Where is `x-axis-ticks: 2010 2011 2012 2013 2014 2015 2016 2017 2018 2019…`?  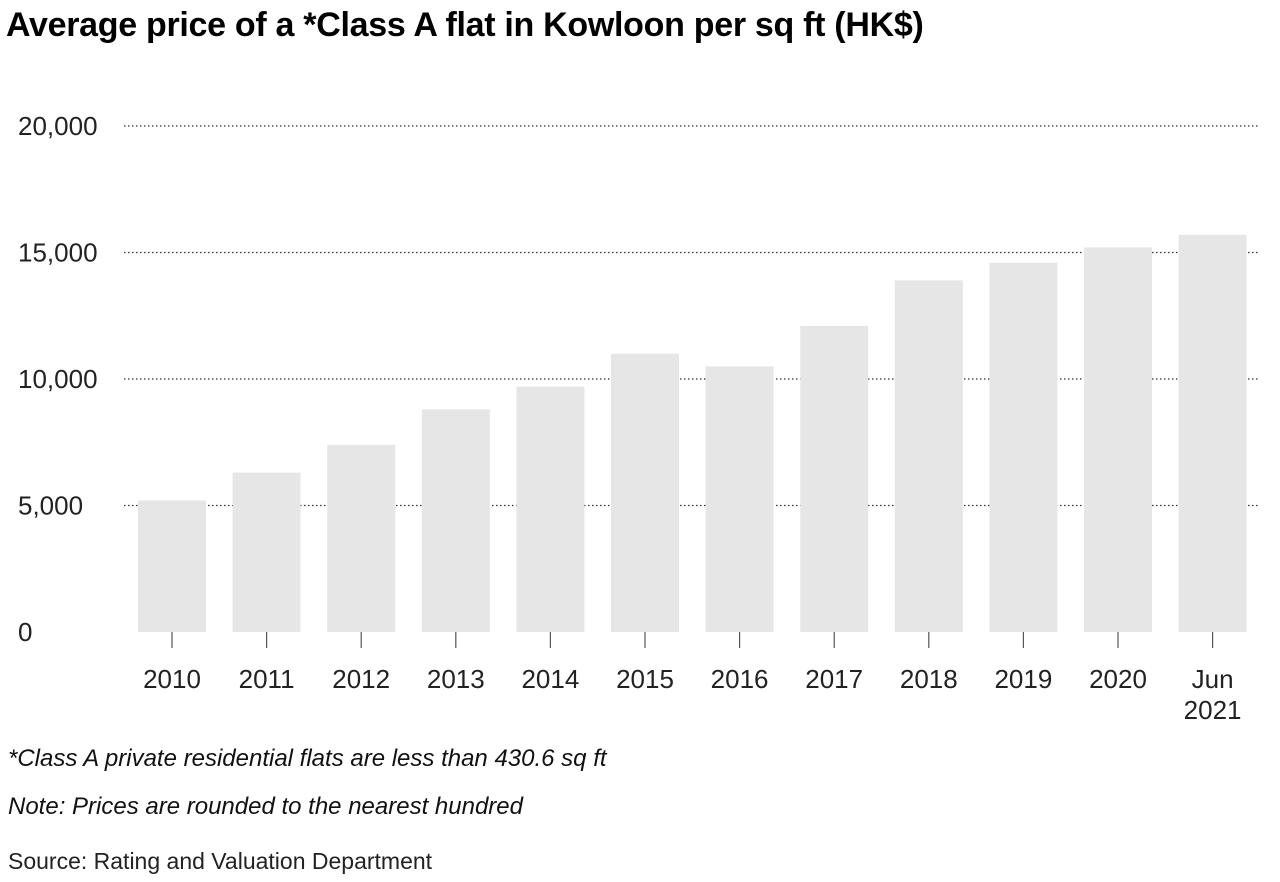
x-axis-ticks: 2010 2011 2012 2013 2014 2015 2016 2017 2018 2019… is located at coordinates (692, 678).